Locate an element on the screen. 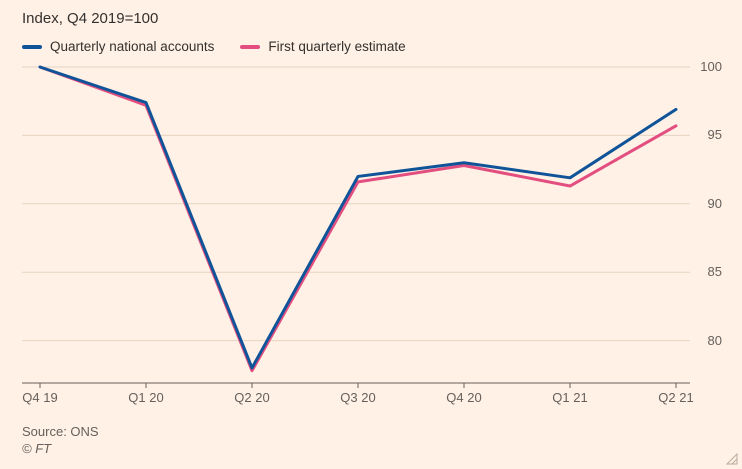 This screenshot has width=742, height=469. legend-item-first-quarterly-estimate: First quarterly estimate is located at coordinates (323, 46).